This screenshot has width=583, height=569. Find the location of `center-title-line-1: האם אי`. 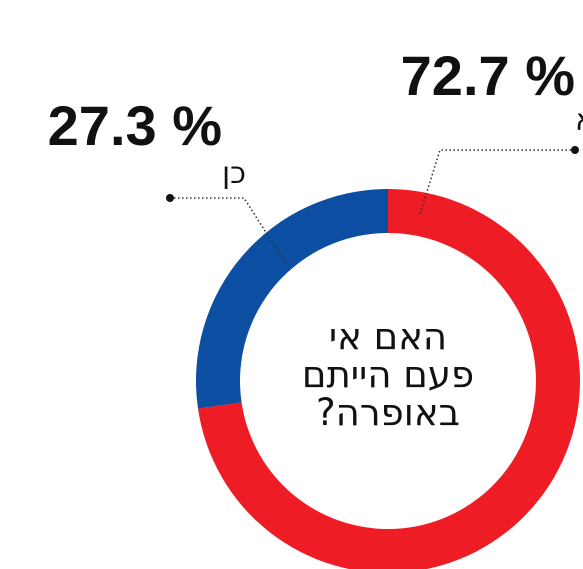

center-title-line-1: האם אי is located at coordinates (388, 336).